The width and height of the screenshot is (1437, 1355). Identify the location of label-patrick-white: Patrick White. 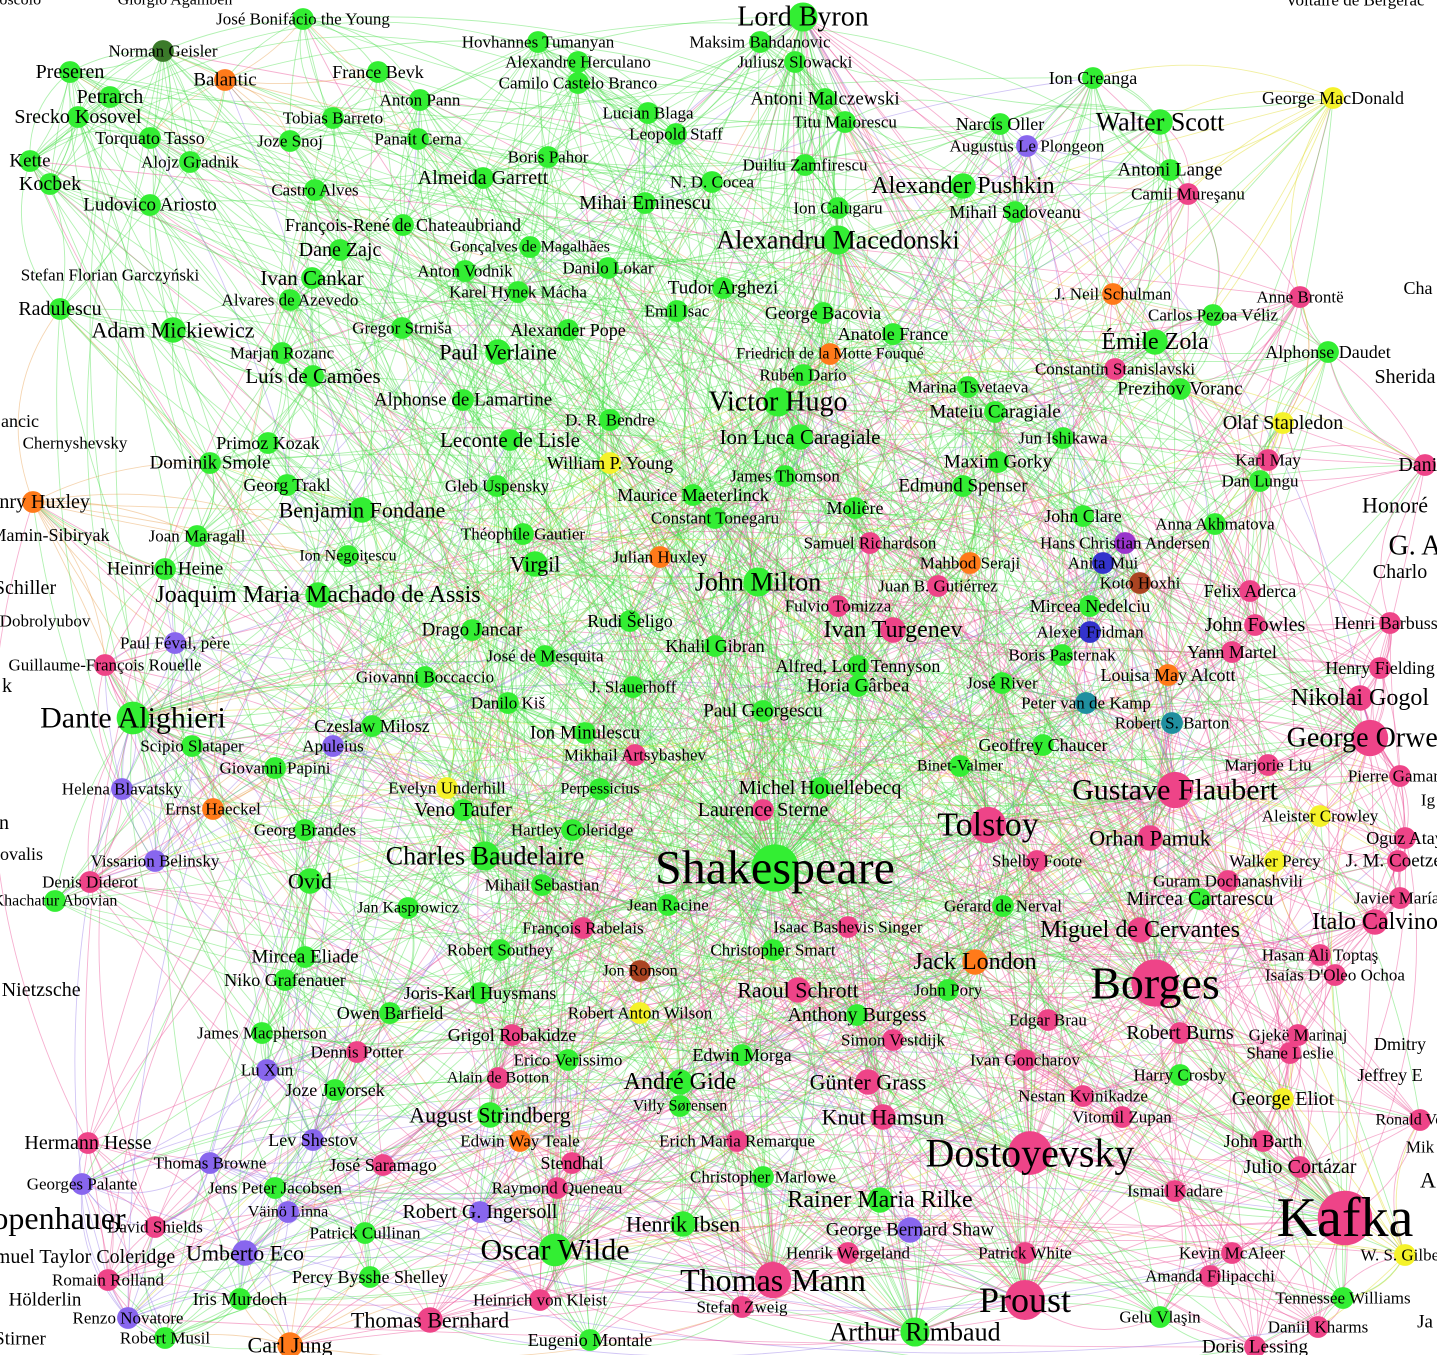
(1025, 1253).